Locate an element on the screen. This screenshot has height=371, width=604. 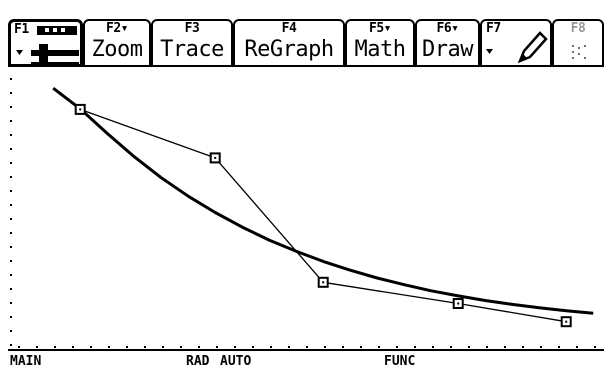
pen-menu-tab: F7 is located at coordinates (516, 43).